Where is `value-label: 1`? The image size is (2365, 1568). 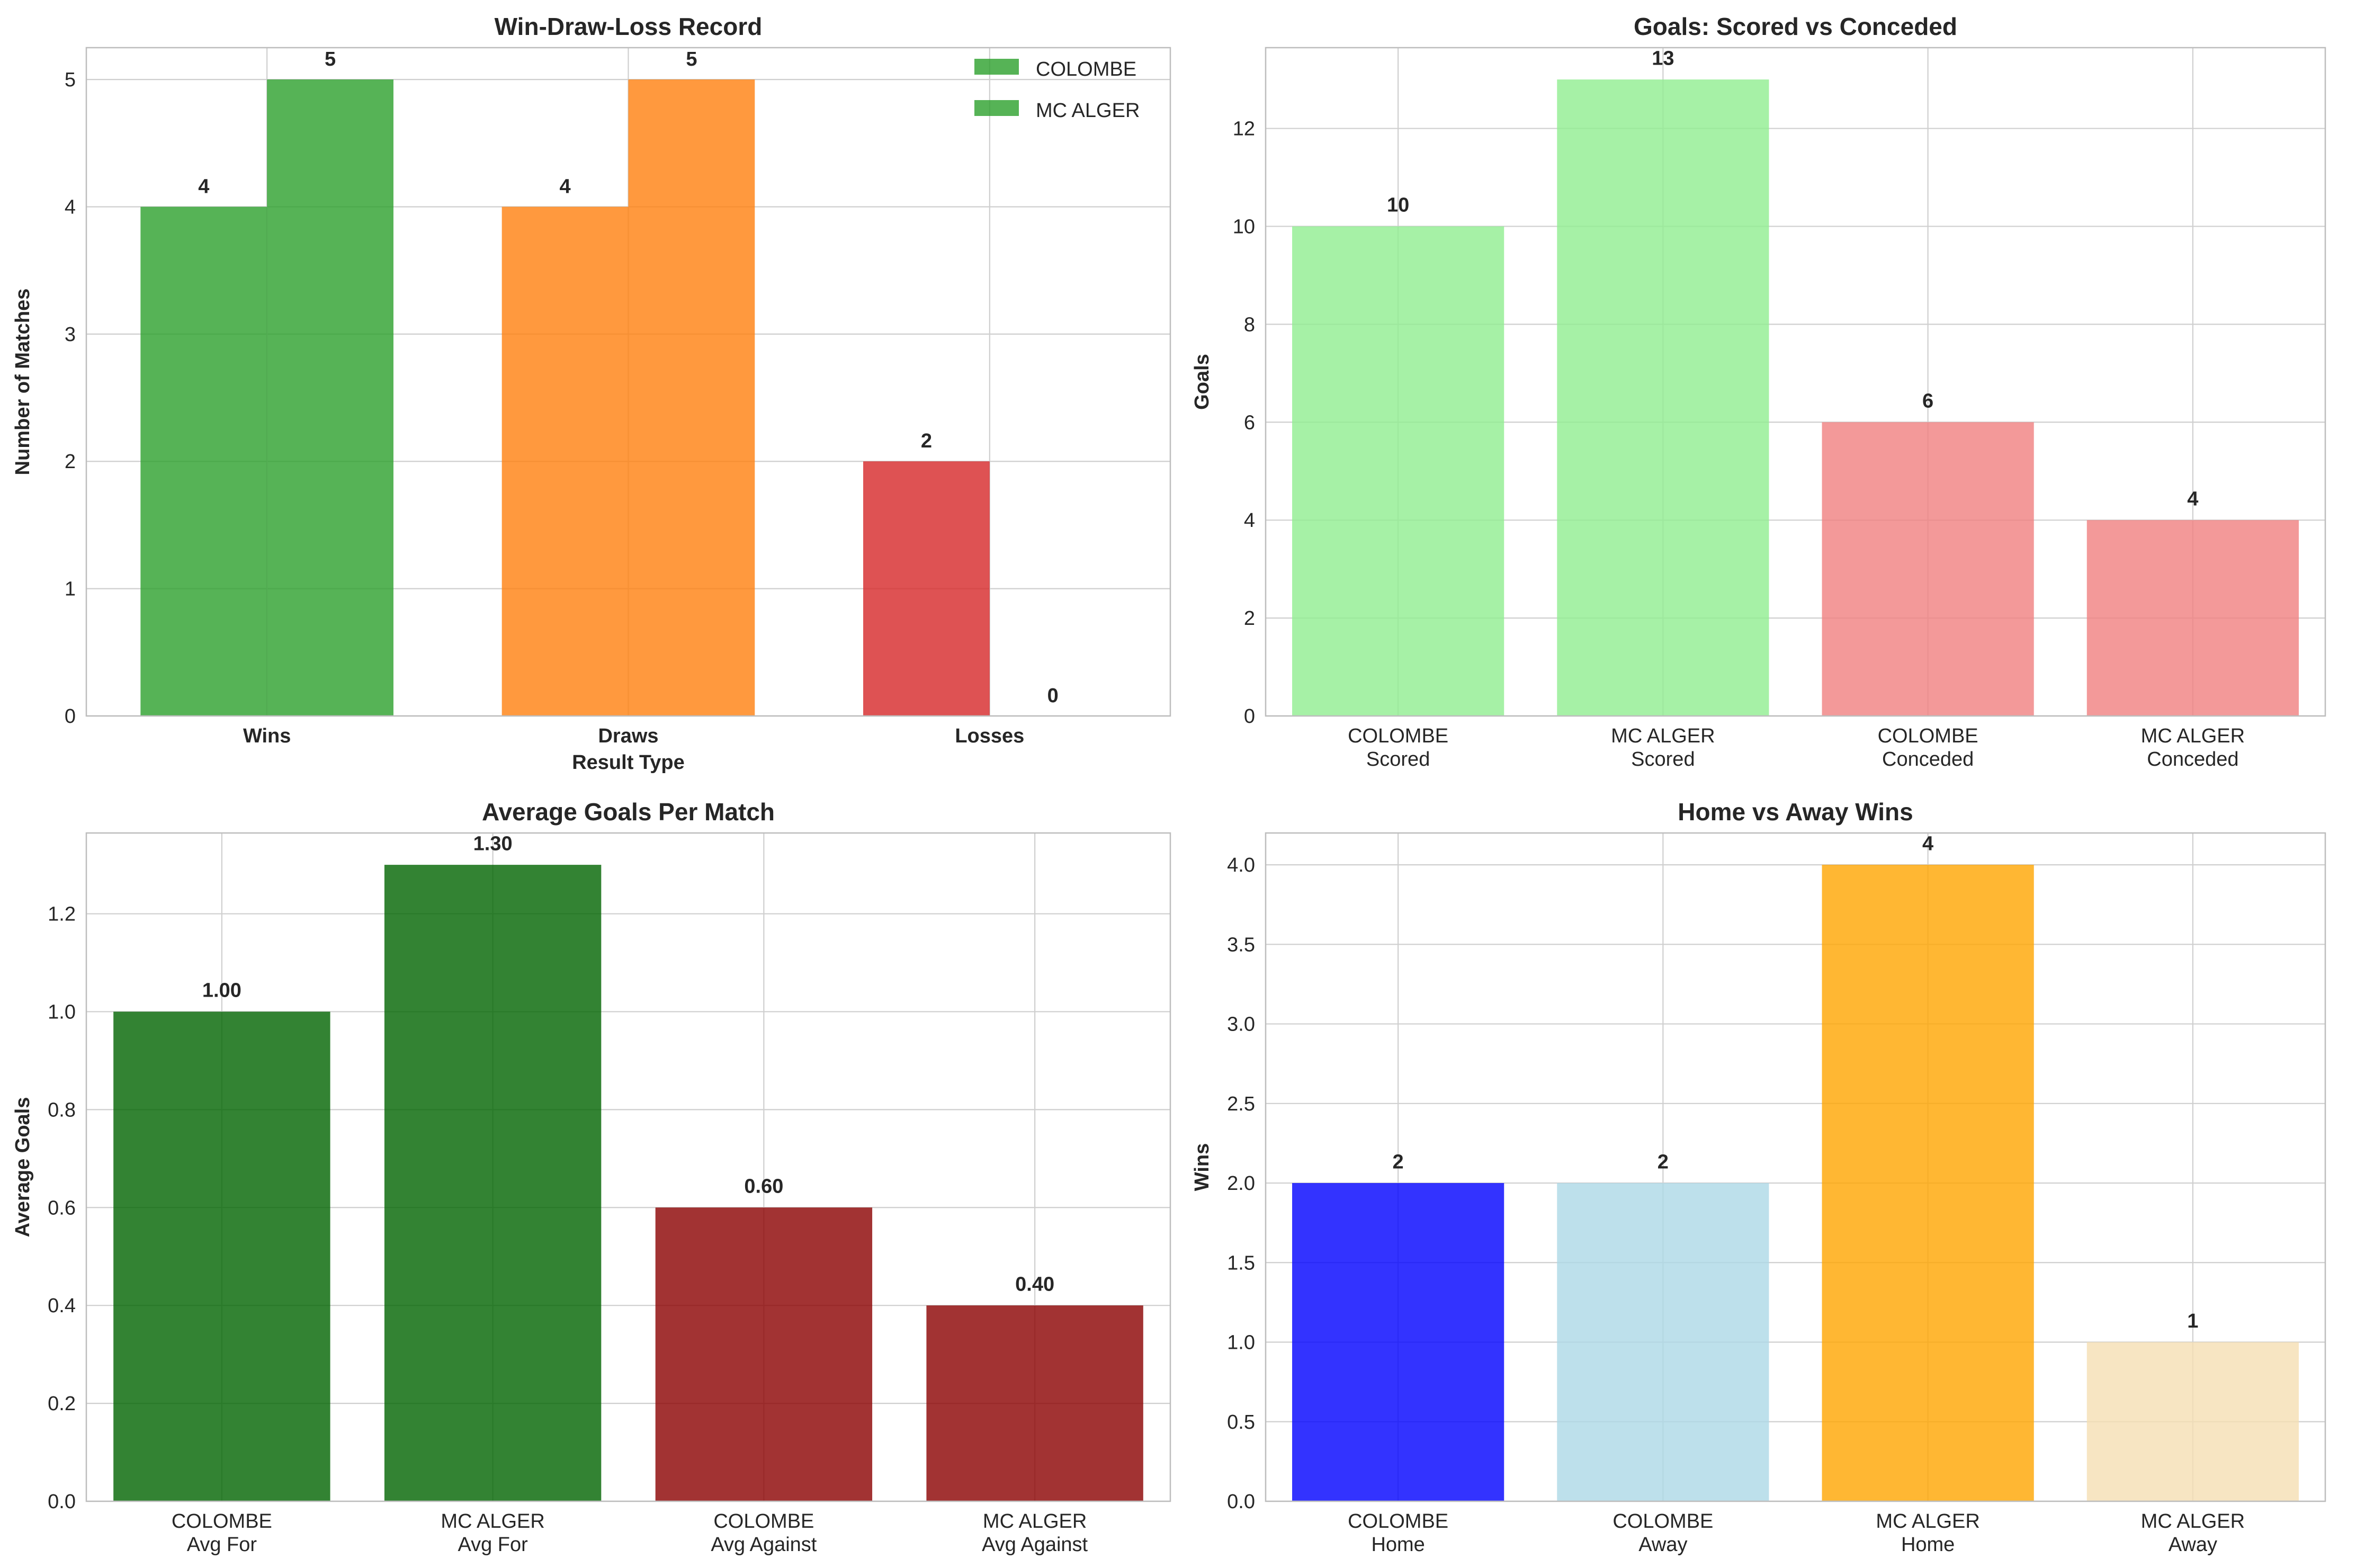 value-label: 1 is located at coordinates (2192, 1321).